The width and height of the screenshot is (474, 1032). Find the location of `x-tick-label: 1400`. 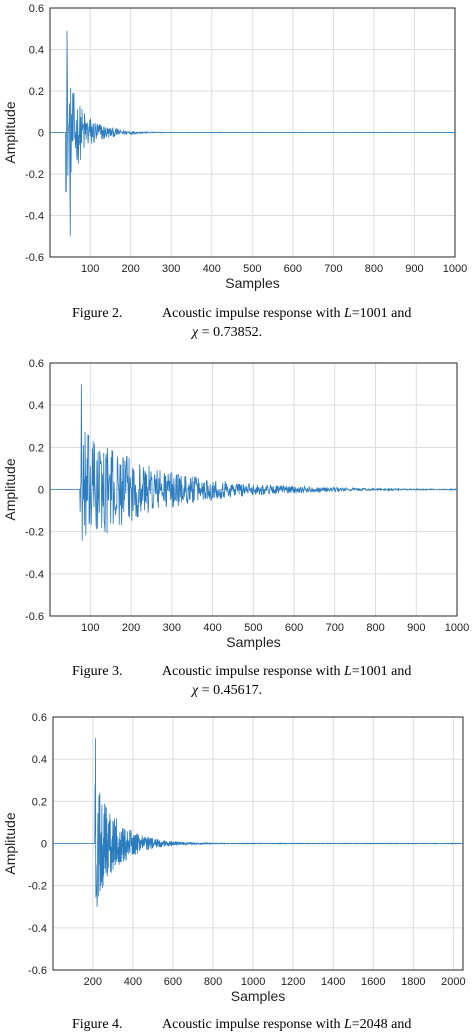

x-tick-label: 1400 is located at coordinates (333, 982).